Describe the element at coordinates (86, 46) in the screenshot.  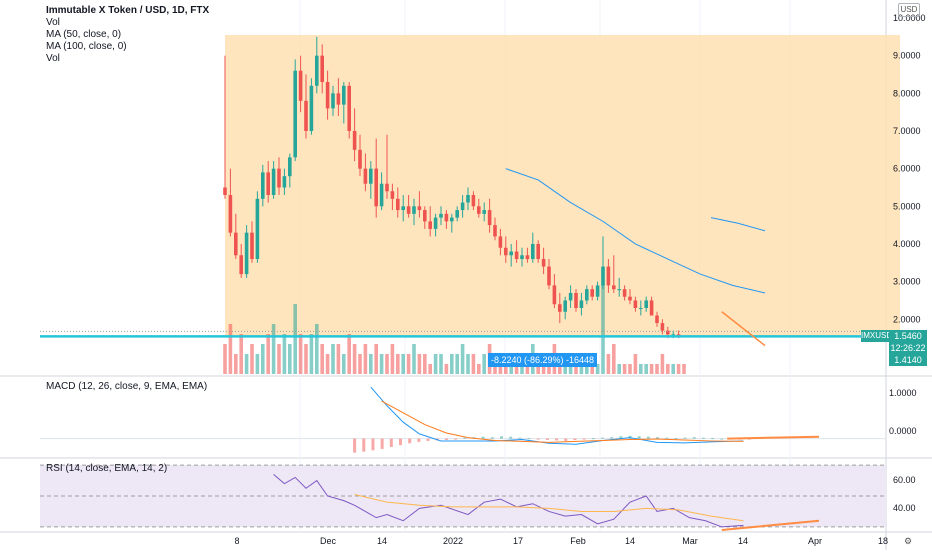
I see `indicator-ma100: MA (100, close, 0)` at that location.